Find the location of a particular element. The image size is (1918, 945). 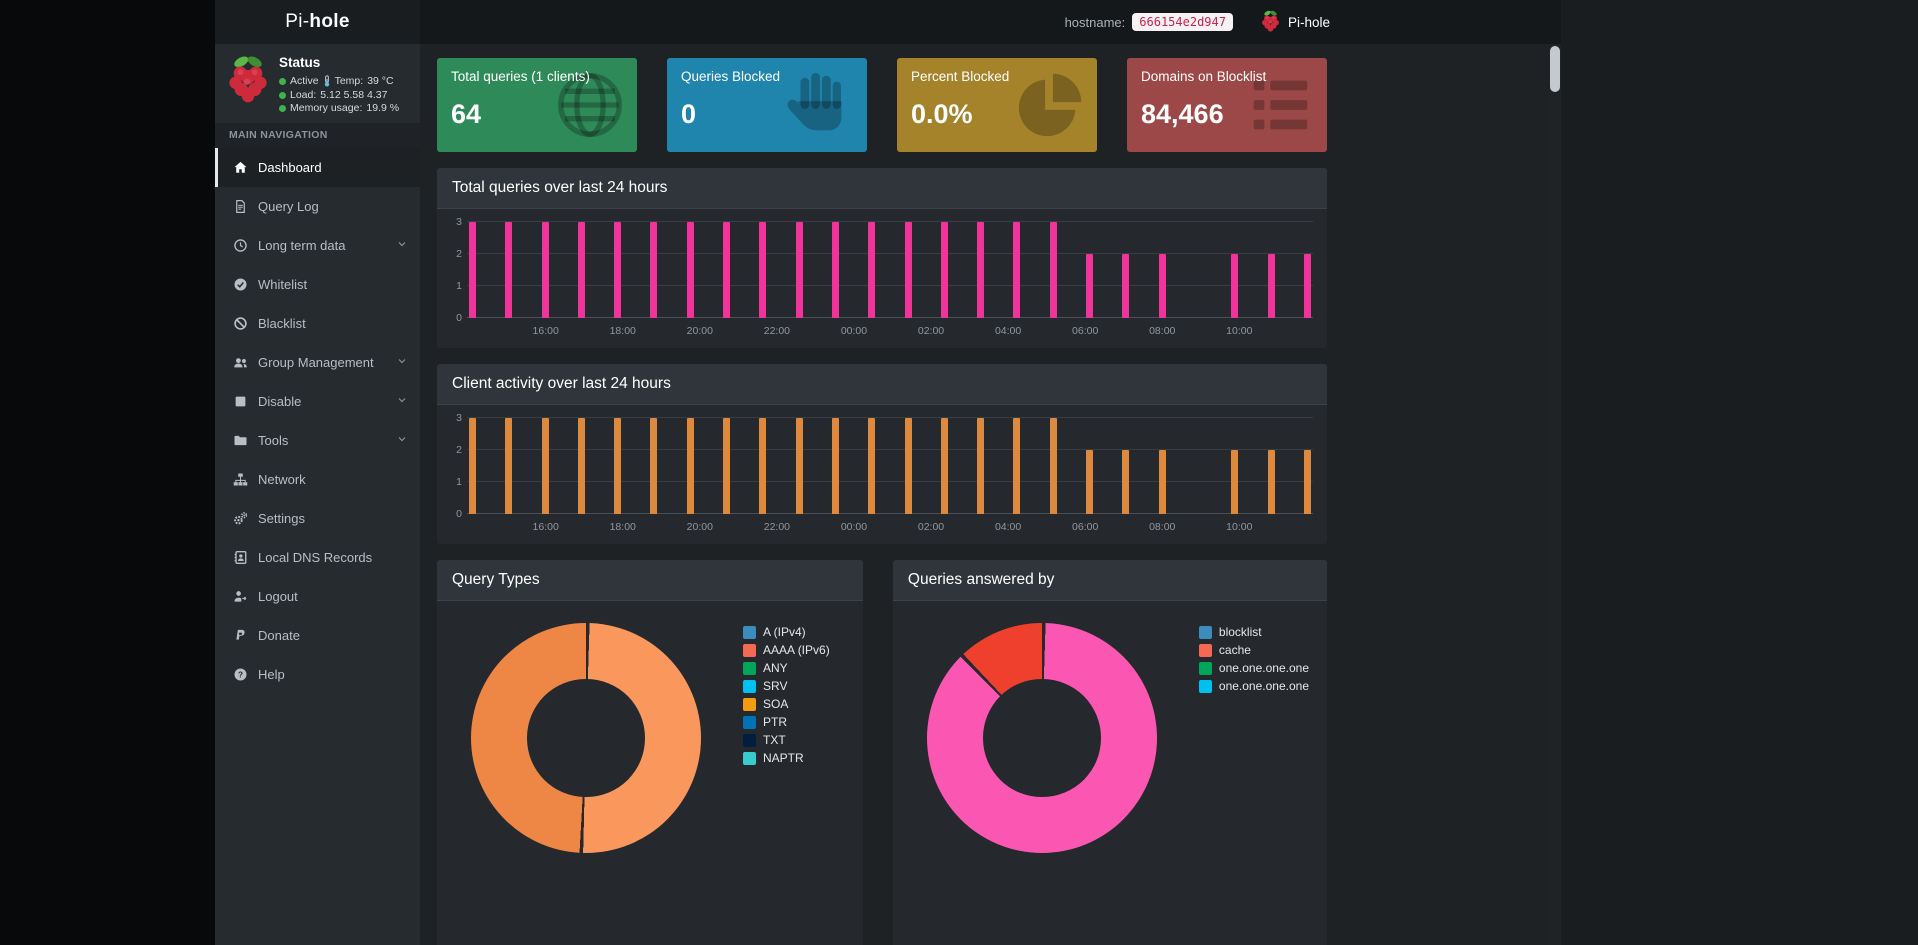

sidebar-item-tools: Tools is located at coordinates (317, 440).